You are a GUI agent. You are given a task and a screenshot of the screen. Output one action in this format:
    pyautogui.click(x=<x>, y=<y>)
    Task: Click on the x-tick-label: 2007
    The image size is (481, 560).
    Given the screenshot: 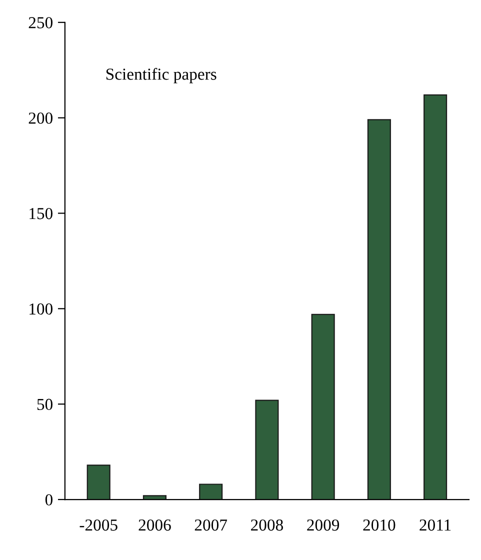 What is the action you would take?
    pyautogui.click(x=211, y=525)
    